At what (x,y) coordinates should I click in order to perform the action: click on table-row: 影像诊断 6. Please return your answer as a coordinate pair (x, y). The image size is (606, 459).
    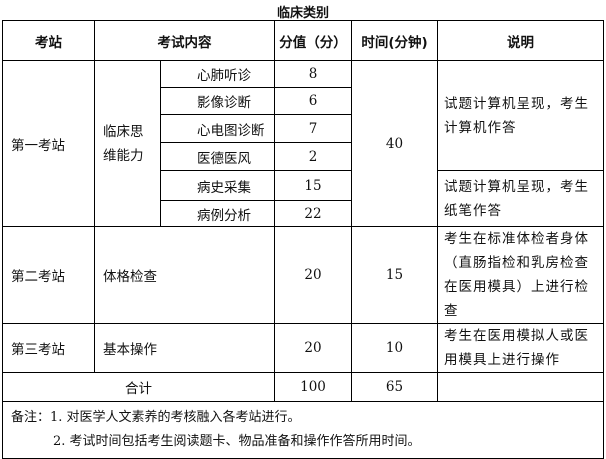
    Looking at the image, I should click on (303, 101).